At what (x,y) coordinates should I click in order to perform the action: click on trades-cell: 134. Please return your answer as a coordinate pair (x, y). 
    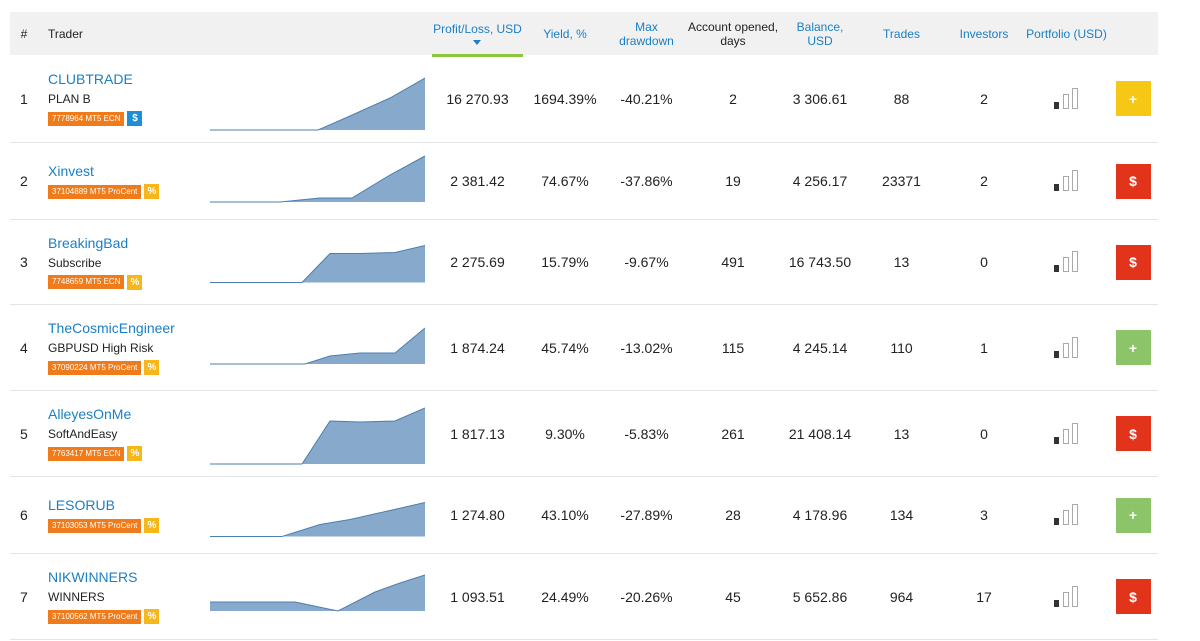
    Looking at the image, I should click on (901, 515).